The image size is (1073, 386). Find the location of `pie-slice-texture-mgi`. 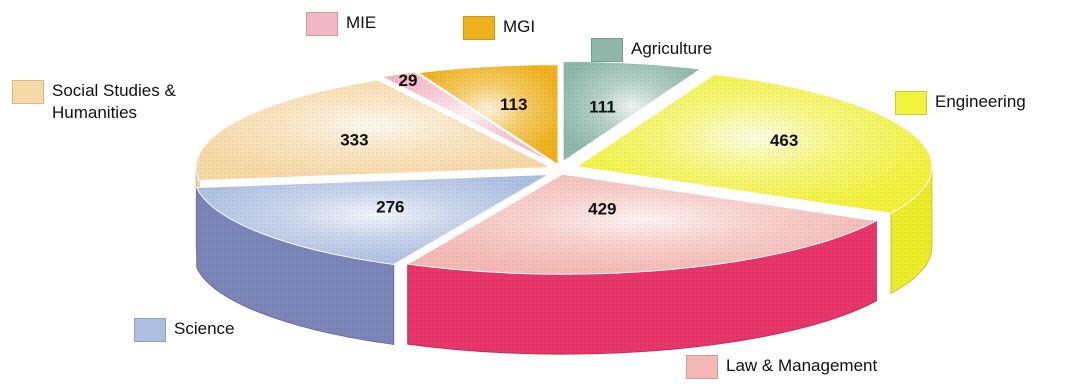

pie-slice-texture-mgi is located at coordinates (488, 114).